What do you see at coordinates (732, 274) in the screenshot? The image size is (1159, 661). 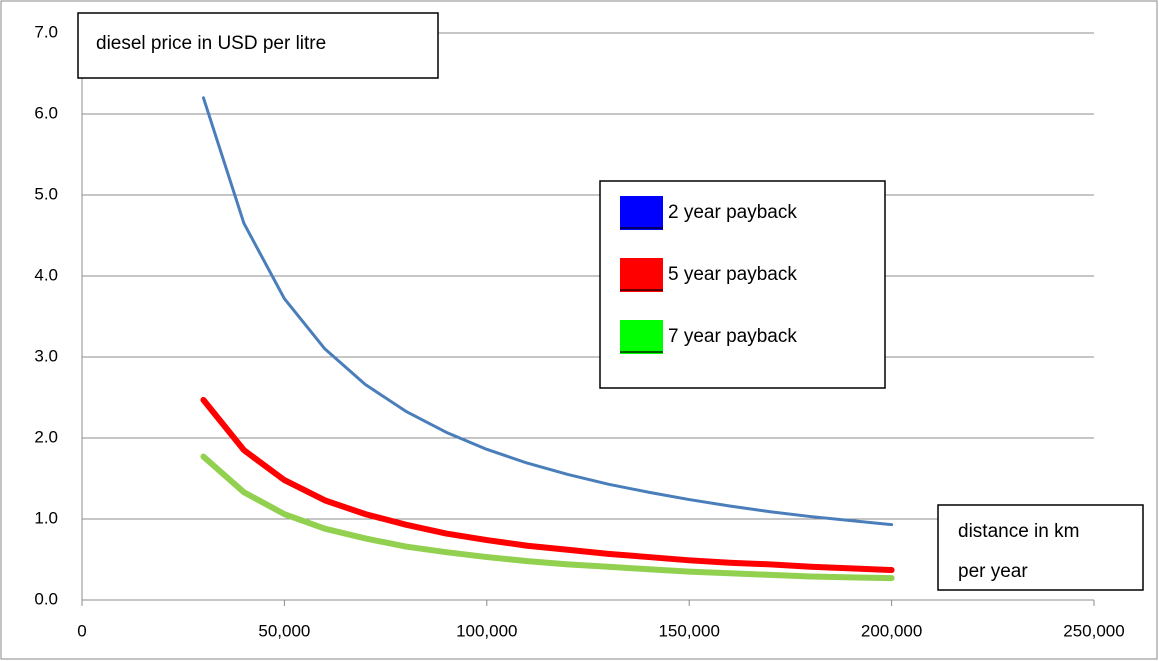 I see `legend-label: 5 year payback` at bounding box center [732, 274].